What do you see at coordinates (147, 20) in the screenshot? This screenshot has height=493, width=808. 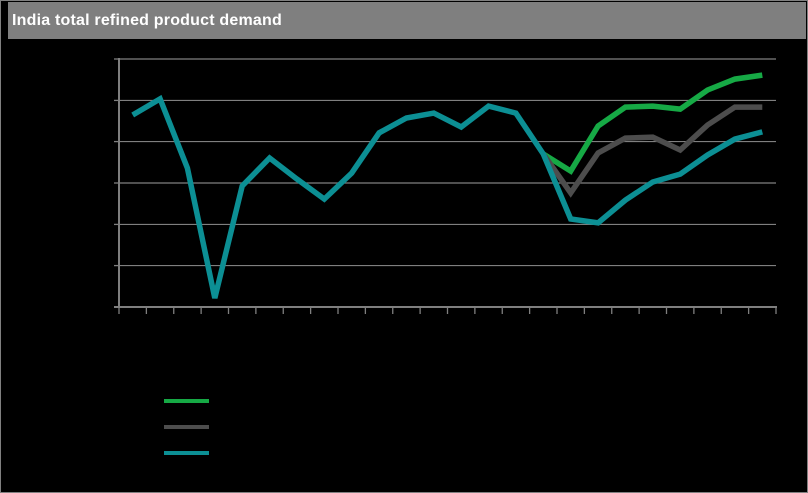 I see `chart-title: India total refined product demand` at bounding box center [147, 20].